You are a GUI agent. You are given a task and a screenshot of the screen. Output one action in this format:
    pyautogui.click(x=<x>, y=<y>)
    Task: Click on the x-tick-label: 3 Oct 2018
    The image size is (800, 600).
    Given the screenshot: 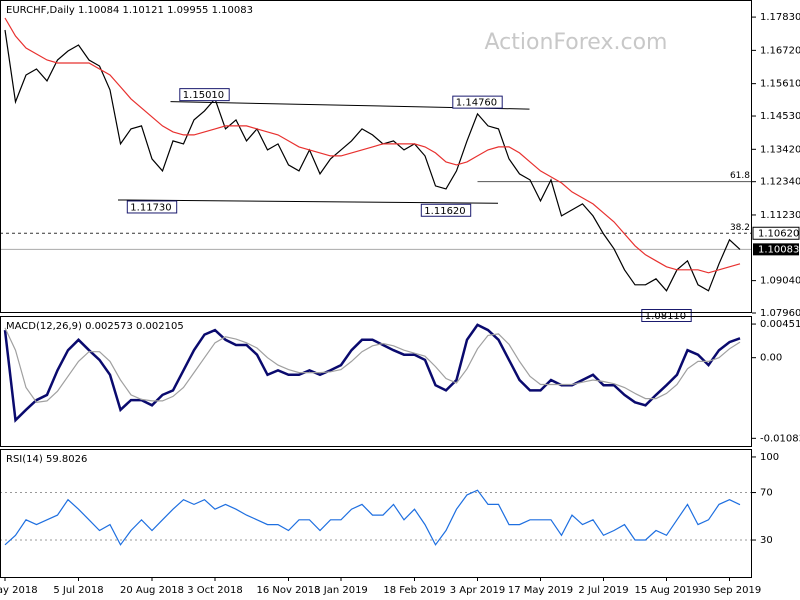 What is the action you would take?
    pyautogui.click(x=214, y=590)
    